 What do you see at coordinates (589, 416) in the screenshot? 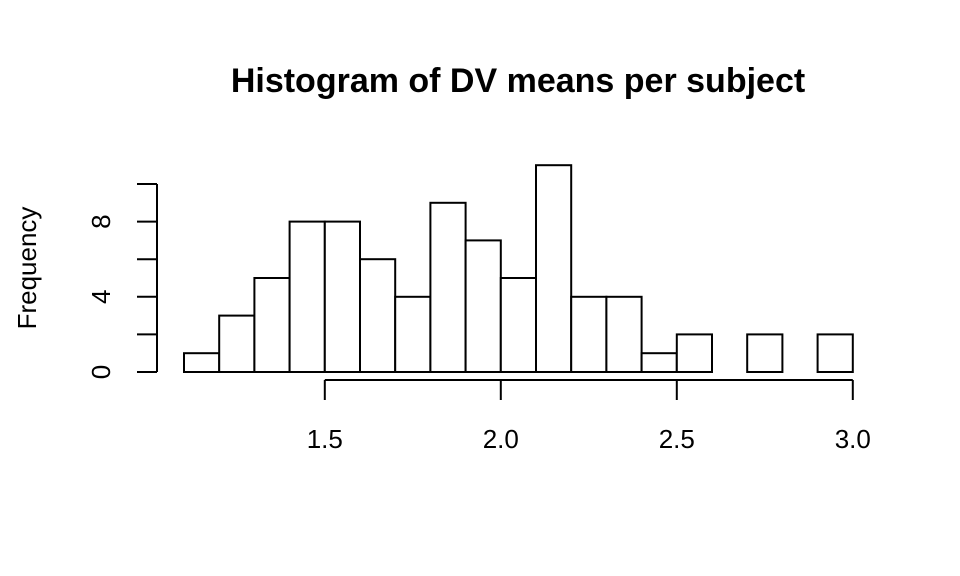
I see `x-axis: 1.5 2.0 2.5 3.0` at bounding box center [589, 416].